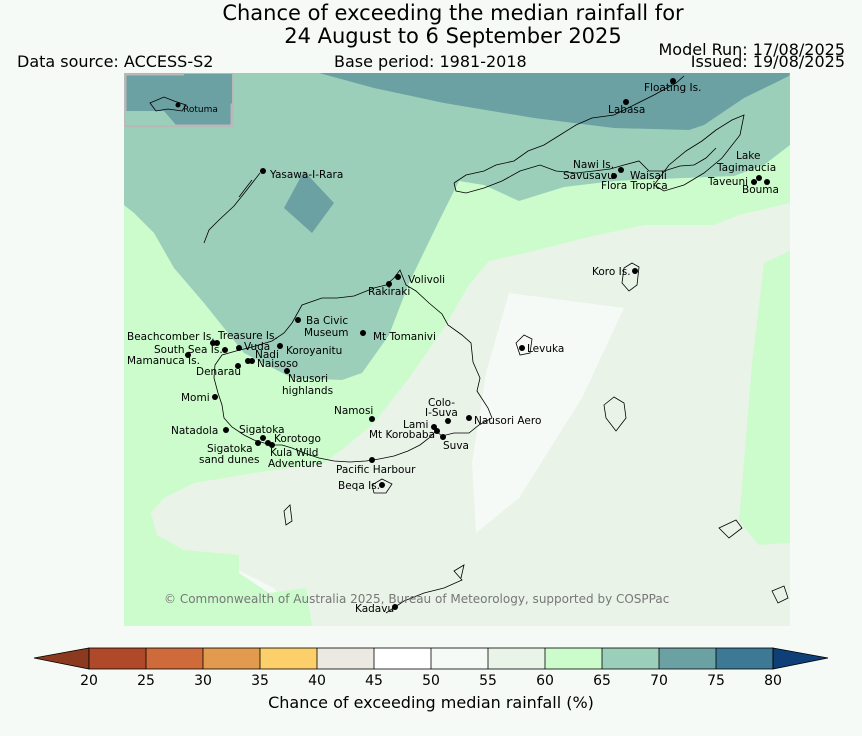  I want to click on kadavu-coast, so click(425, 589).